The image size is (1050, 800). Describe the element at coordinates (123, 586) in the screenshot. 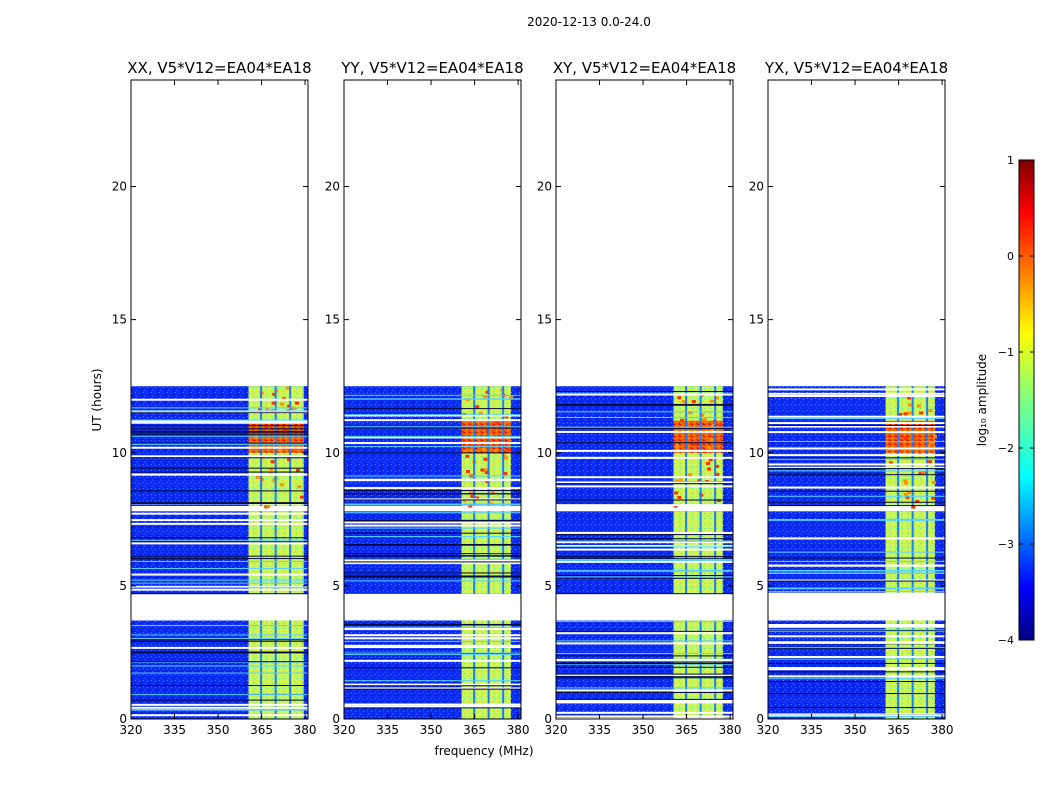

I see `y-tick-label: 5` at that location.